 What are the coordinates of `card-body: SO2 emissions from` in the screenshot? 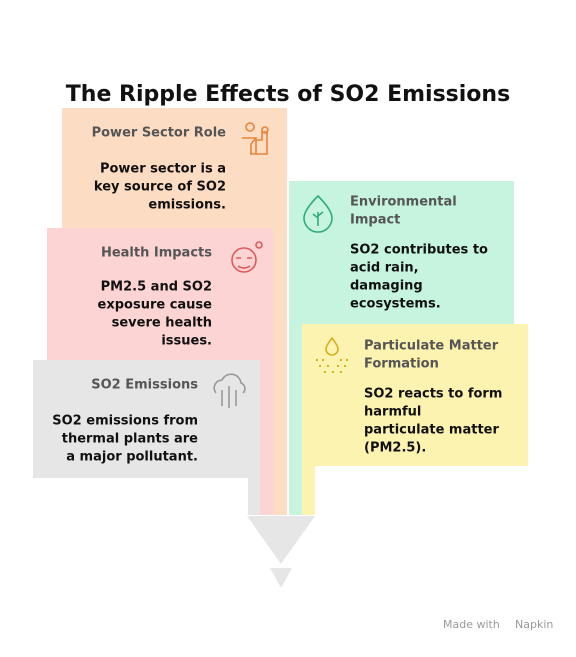 It's located at (125, 421).